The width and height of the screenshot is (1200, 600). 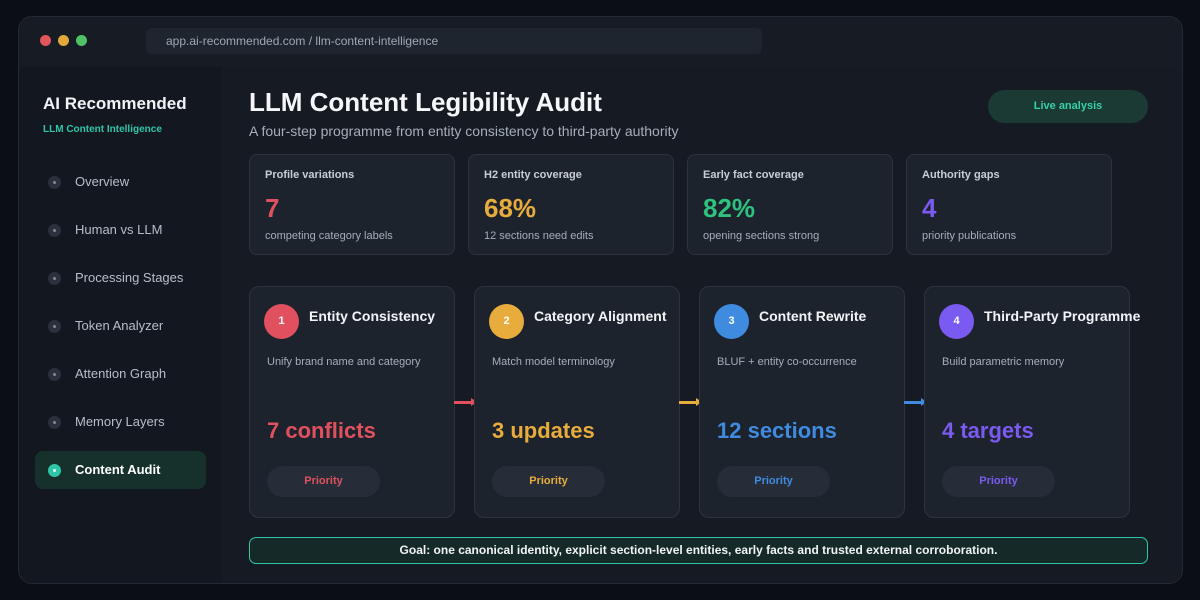 What do you see at coordinates (321, 430) in the screenshot?
I see `step-metric: 7 conflicts` at bounding box center [321, 430].